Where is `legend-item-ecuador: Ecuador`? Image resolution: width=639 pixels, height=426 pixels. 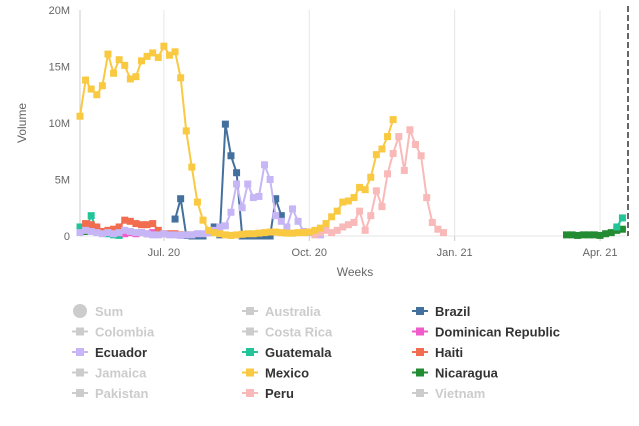 legend-item-ecuador: Ecuador is located at coordinates (109, 352).